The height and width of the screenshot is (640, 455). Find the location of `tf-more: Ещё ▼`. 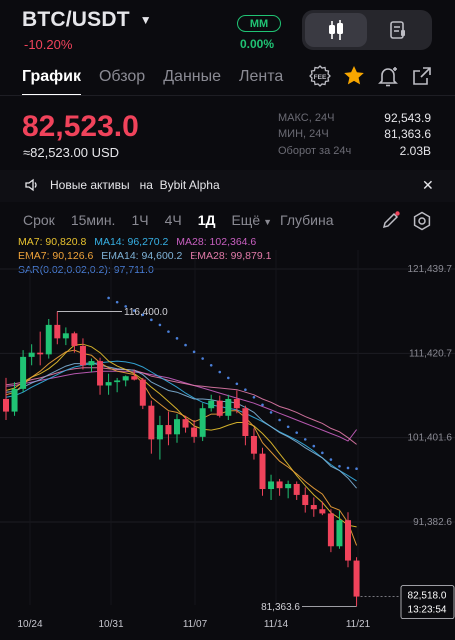

tf-more: Ещё ▼ is located at coordinates (251, 220).